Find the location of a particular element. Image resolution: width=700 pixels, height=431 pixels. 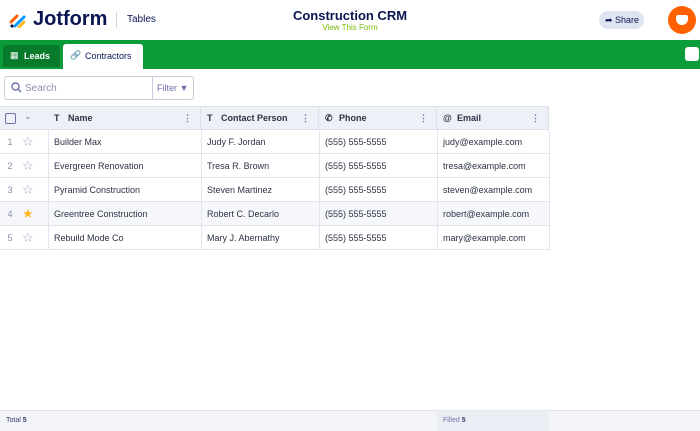

table-header is located at coordinates (274, 118).